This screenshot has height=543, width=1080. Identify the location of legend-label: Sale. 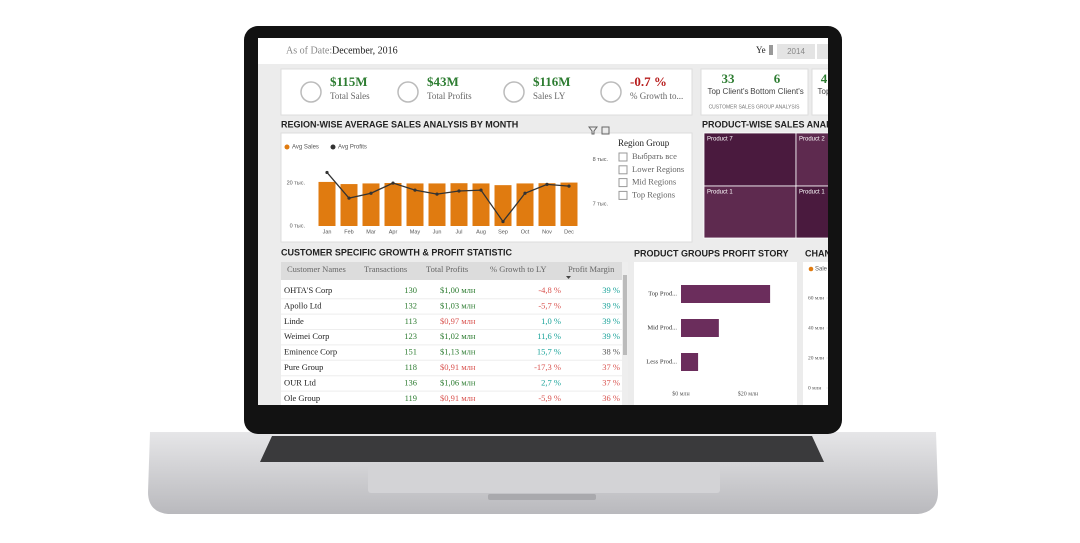
(821, 270).